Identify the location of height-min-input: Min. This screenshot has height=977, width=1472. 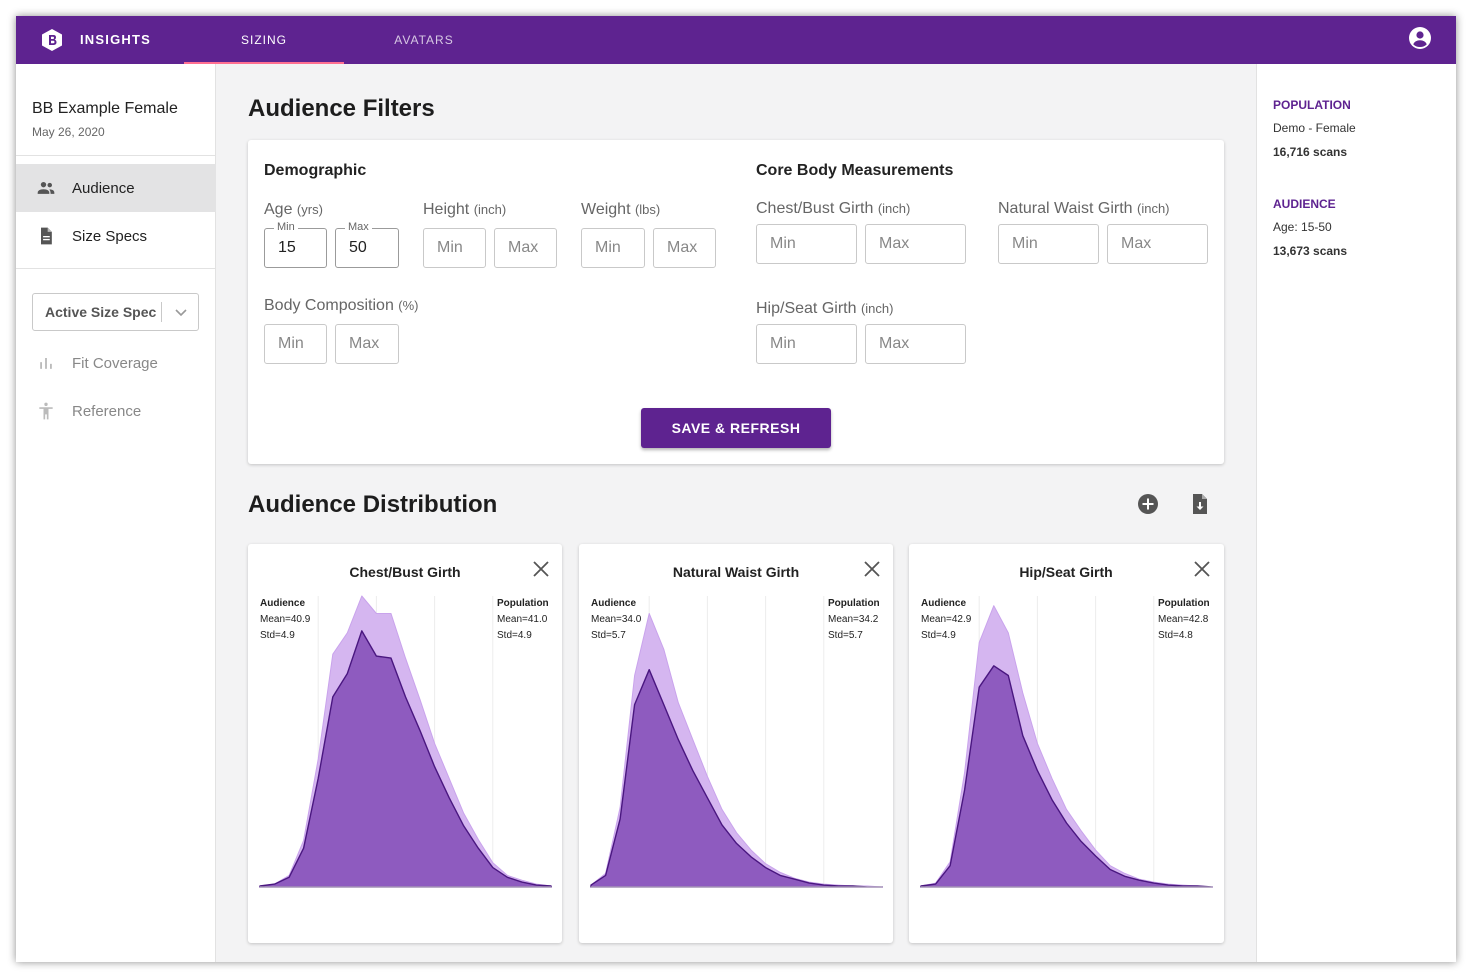
(454, 248).